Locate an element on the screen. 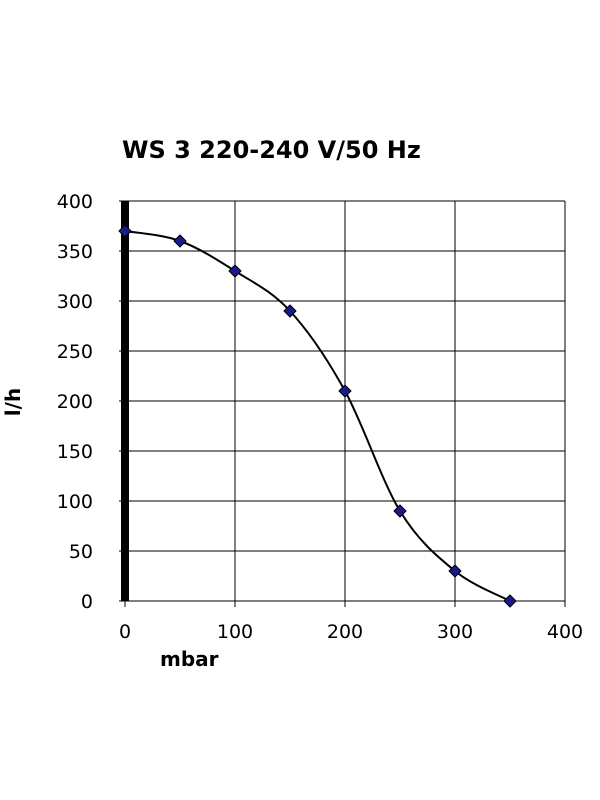  y-tick-label: 200 is located at coordinates (75, 402).